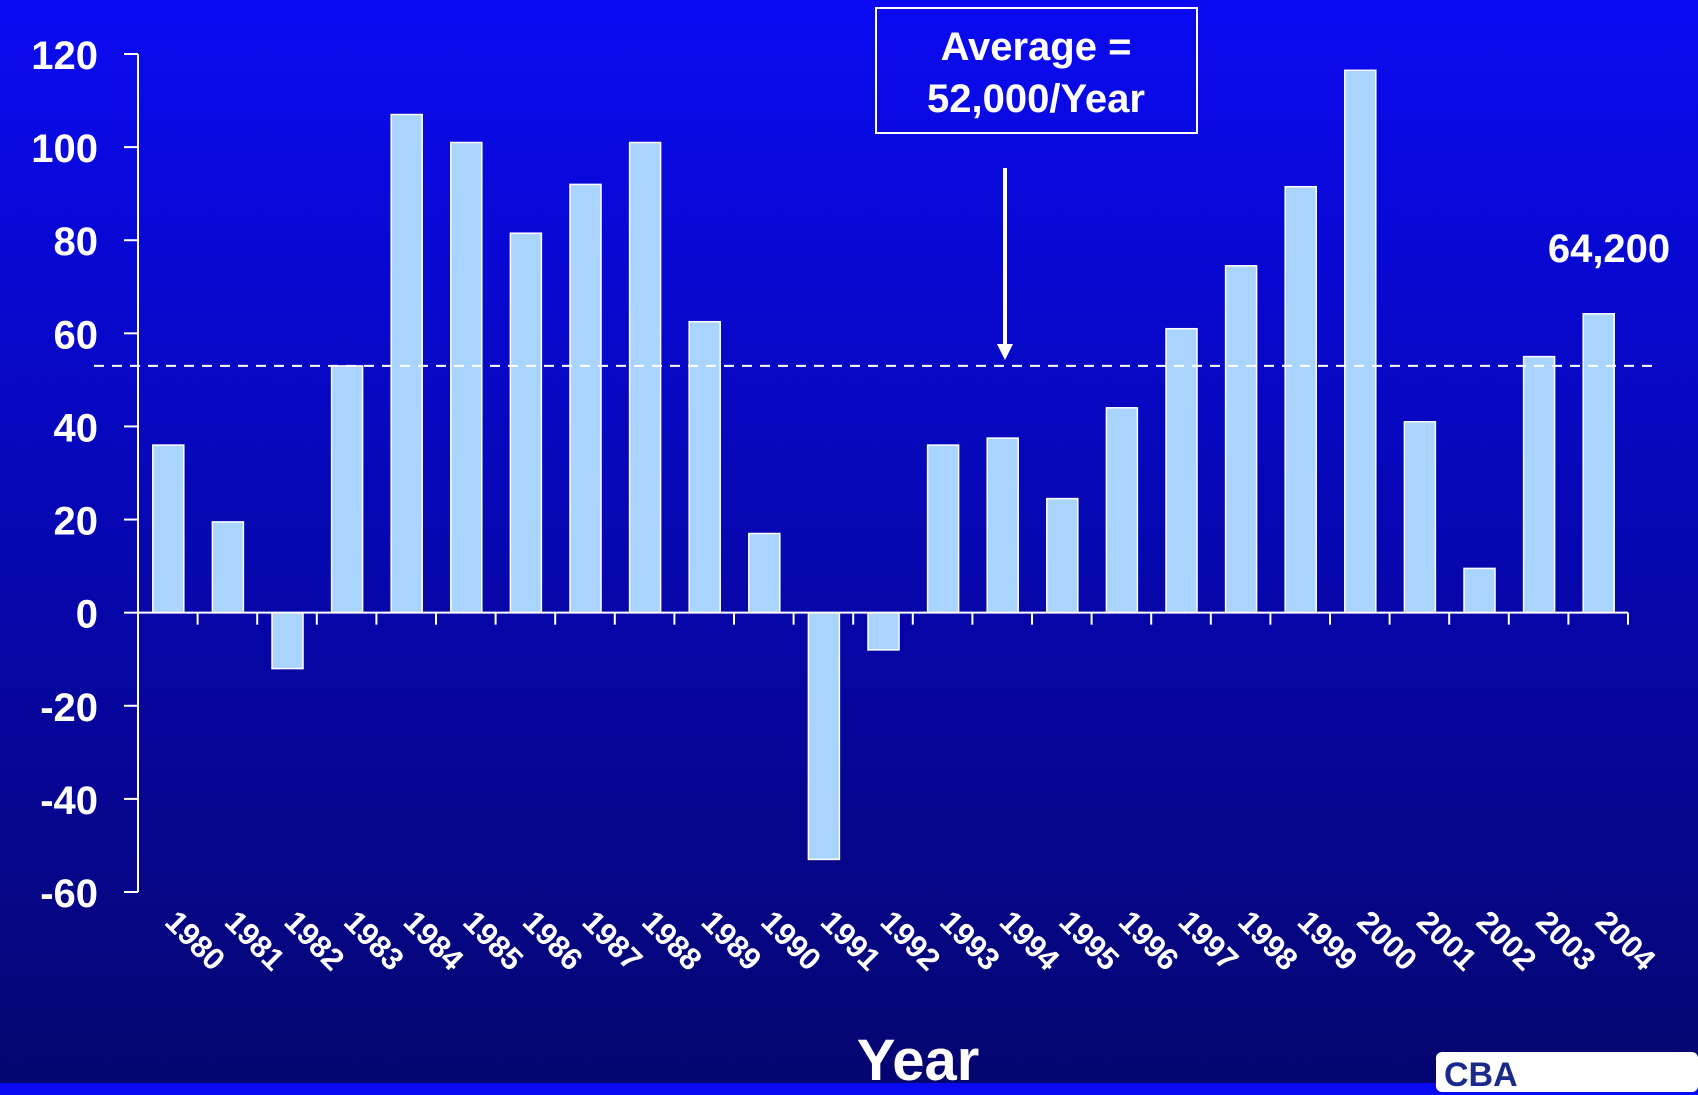 Image resolution: width=1698 pixels, height=1095 pixels. Describe the element at coordinates (87, 615) in the screenshot. I see `y-tick-label: 0` at that location.